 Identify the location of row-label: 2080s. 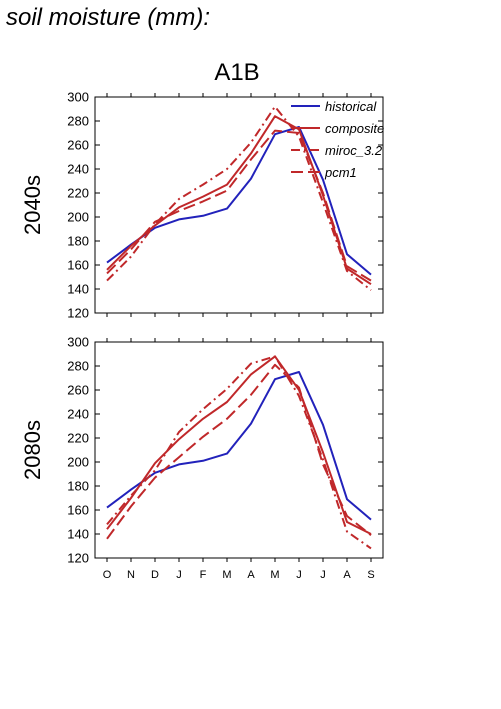
(32, 450).